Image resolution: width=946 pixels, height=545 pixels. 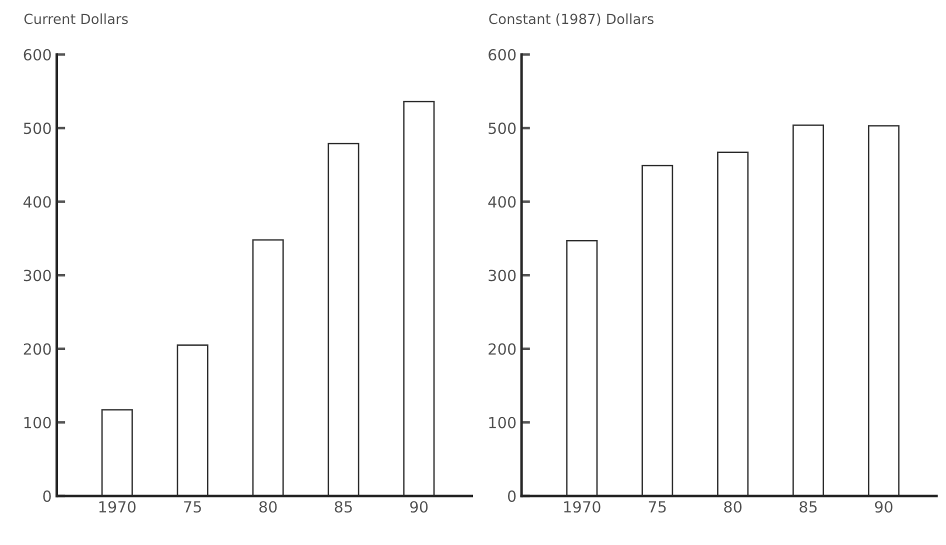 I want to click on chart-title: Current Dollars, so click(x=76, y=18).